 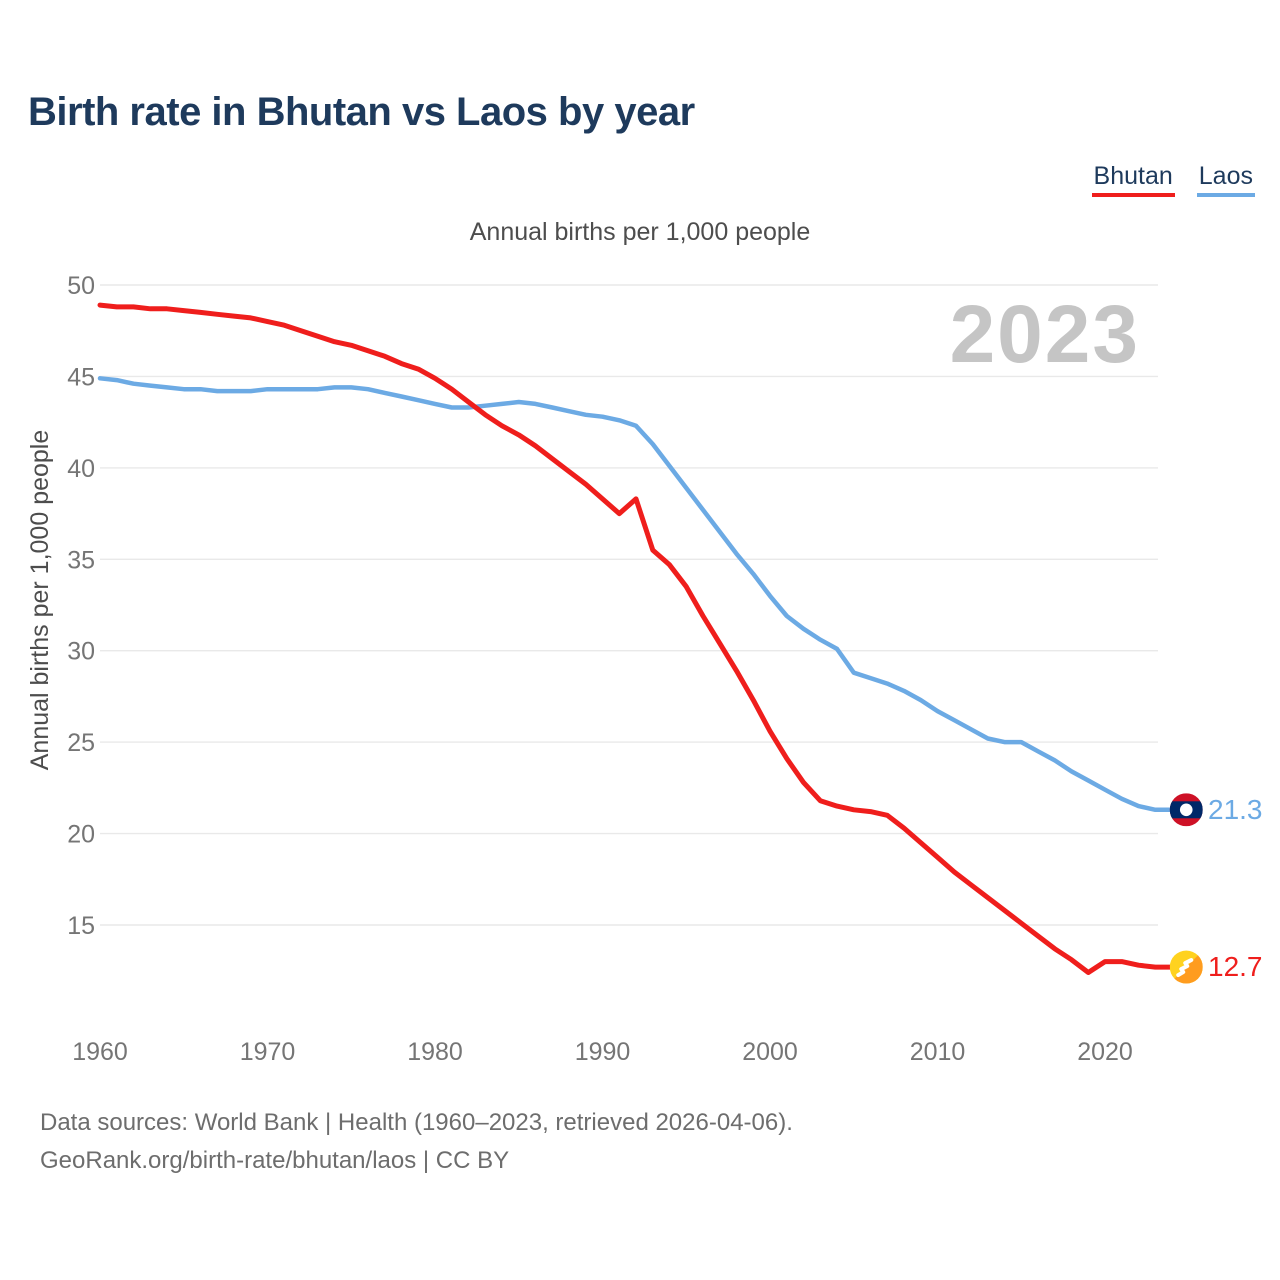 I want to click on laos-flag-icon, so click(x=1186, y=810).